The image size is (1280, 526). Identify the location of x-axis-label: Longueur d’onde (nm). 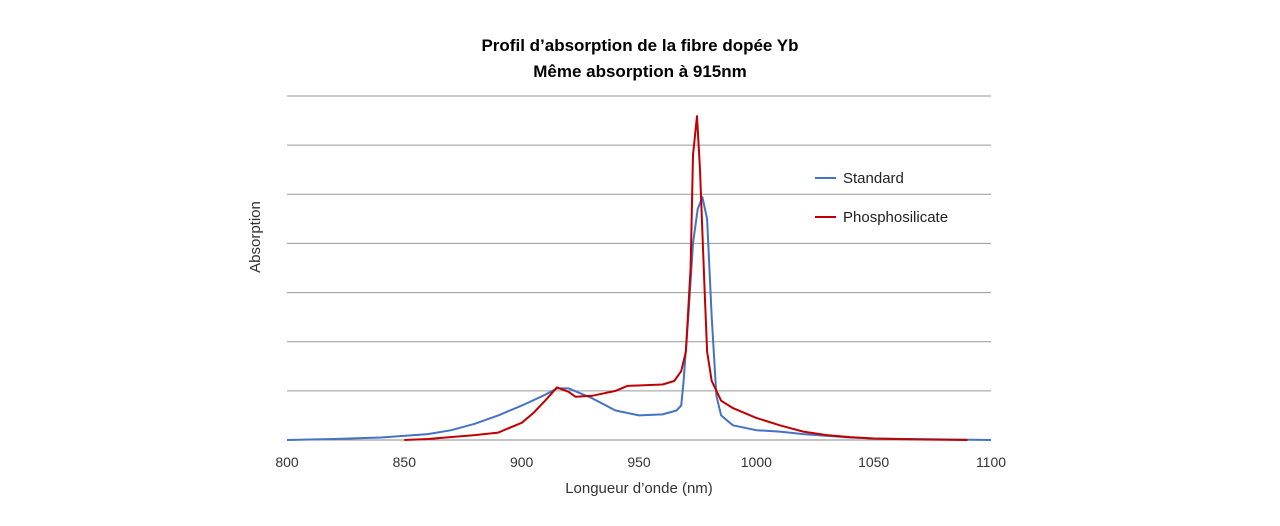
(639, 488).